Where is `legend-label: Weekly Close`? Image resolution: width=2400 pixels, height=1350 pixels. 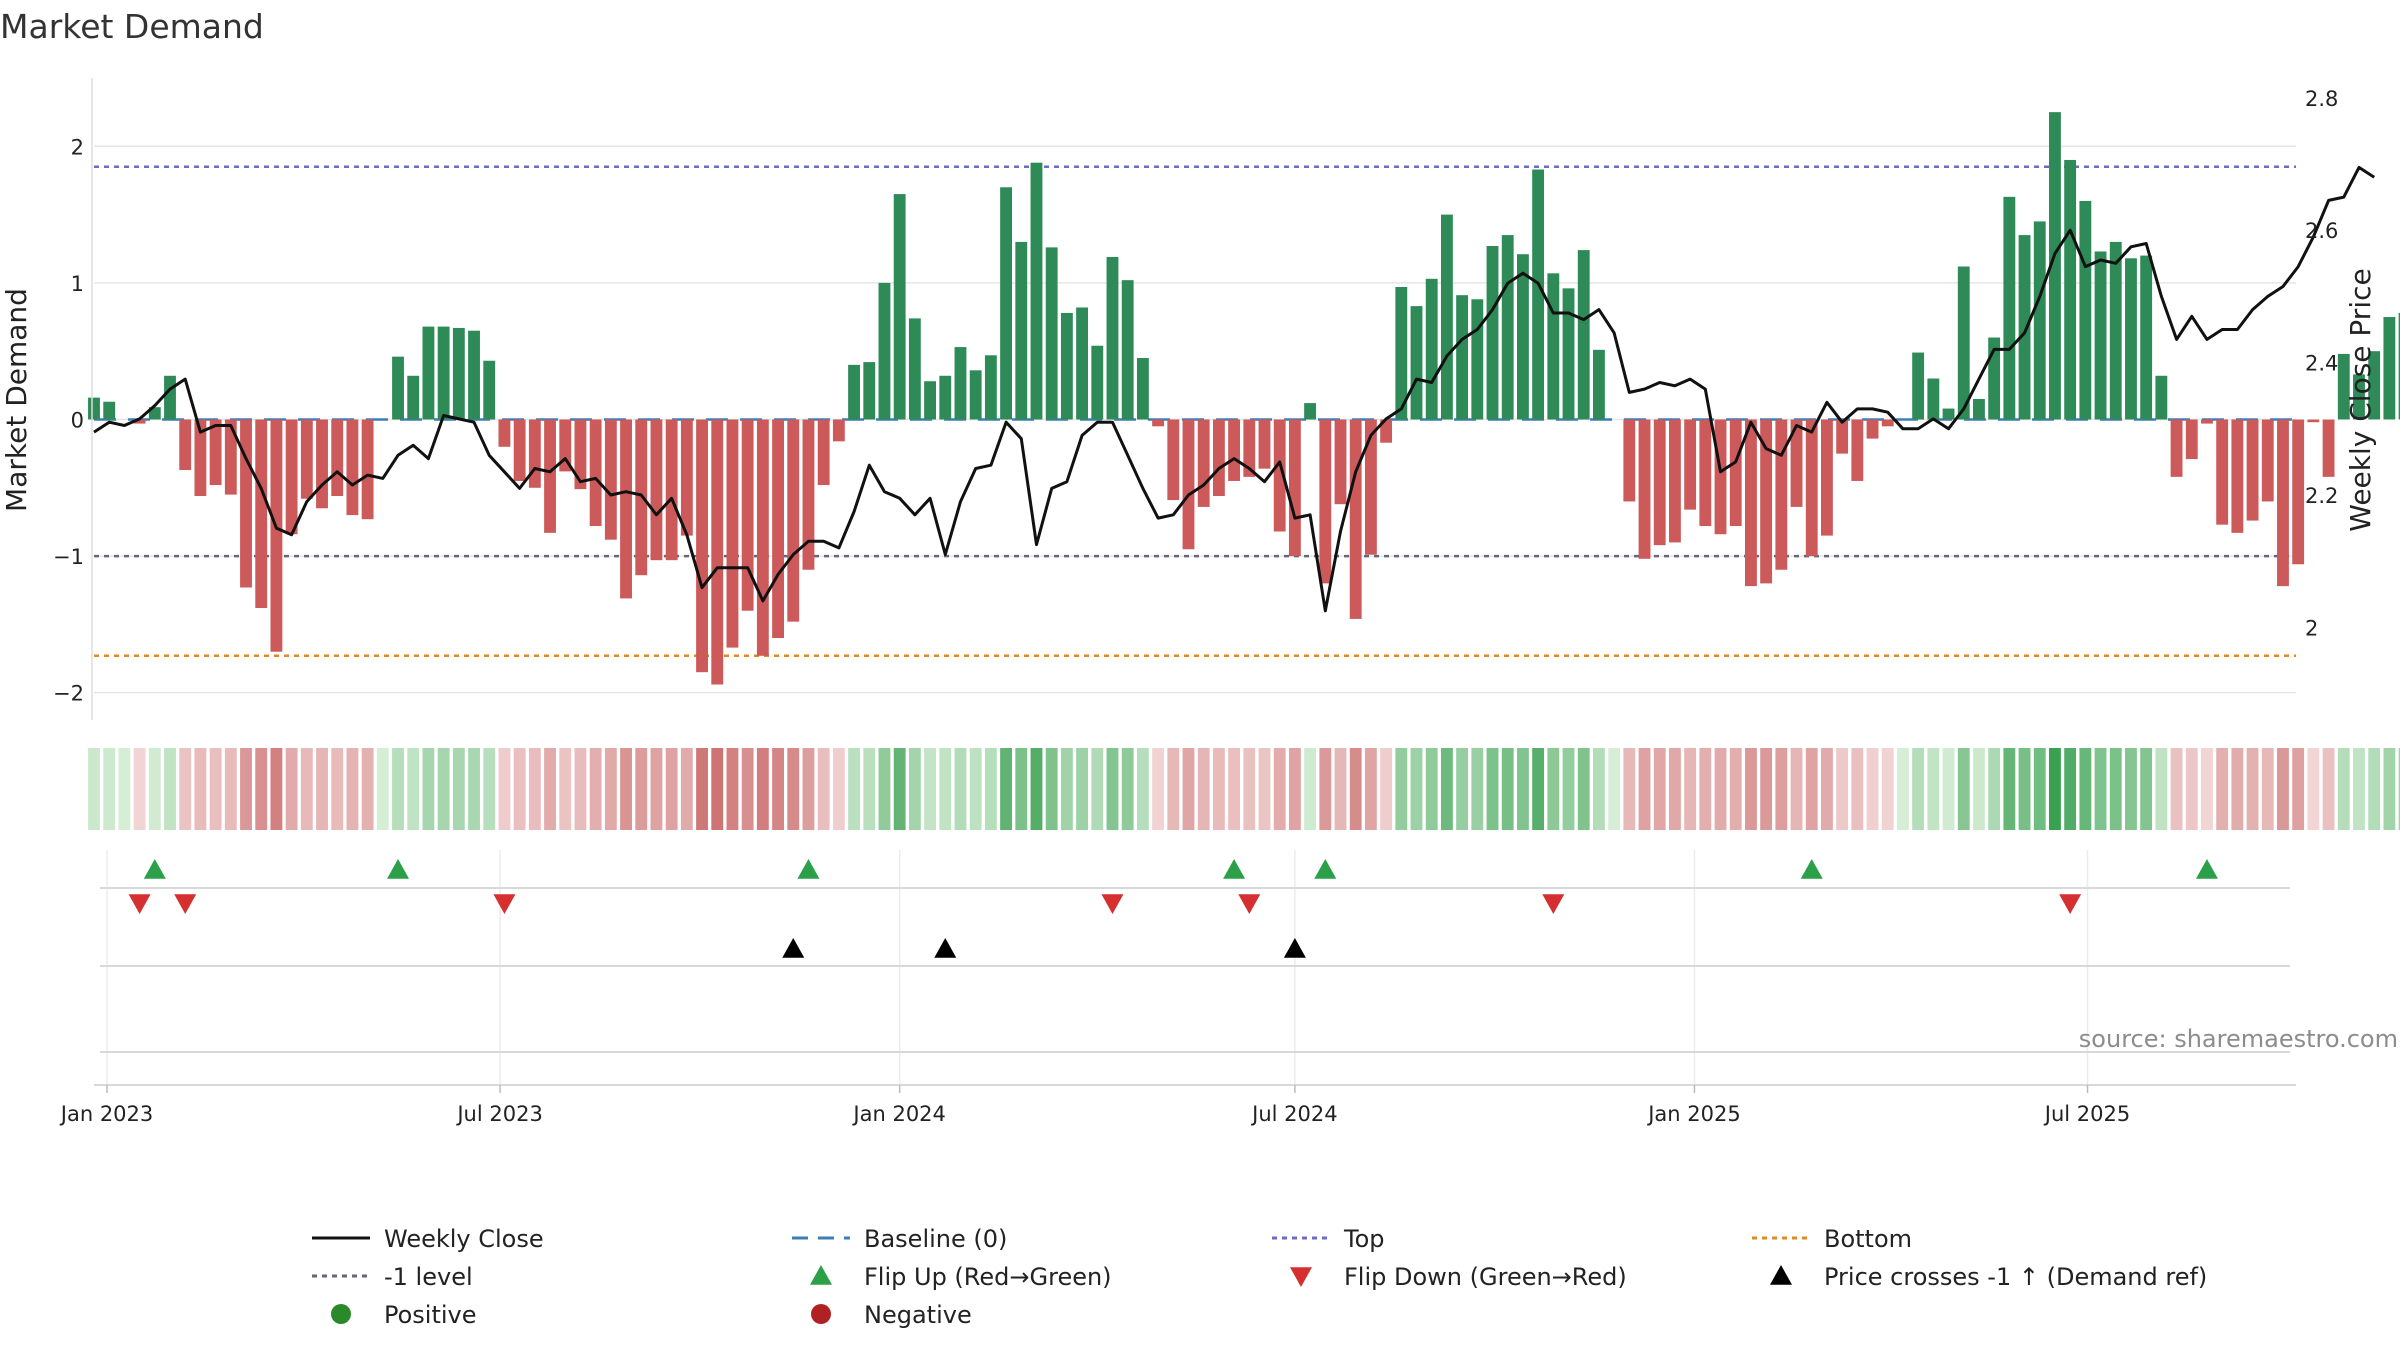 legend-label: Weekly Close is located at coordinates (464, 1239).